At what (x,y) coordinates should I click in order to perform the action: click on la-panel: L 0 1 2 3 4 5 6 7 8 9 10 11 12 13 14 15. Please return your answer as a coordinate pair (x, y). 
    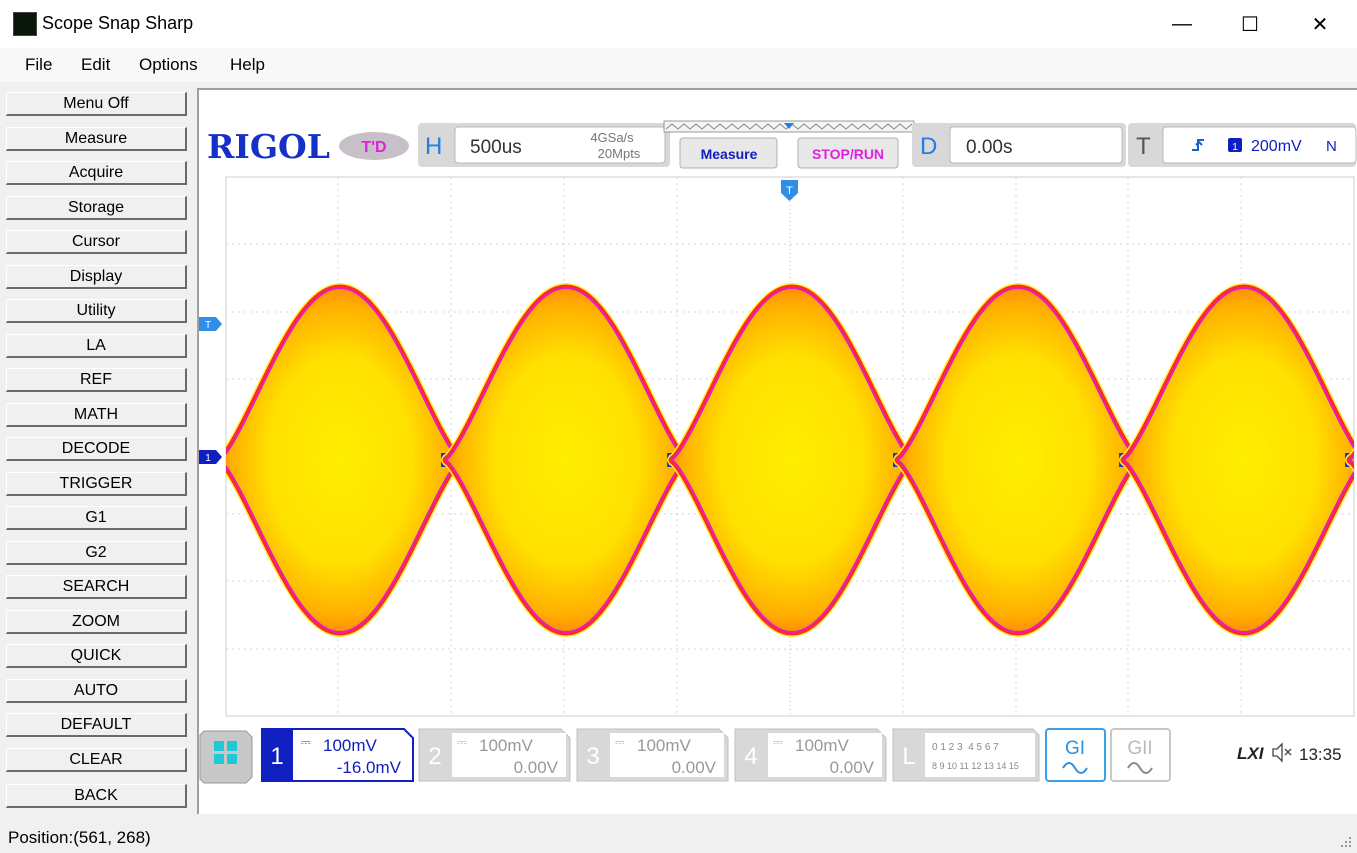
    Looking at the image, I should click on (966, 755).